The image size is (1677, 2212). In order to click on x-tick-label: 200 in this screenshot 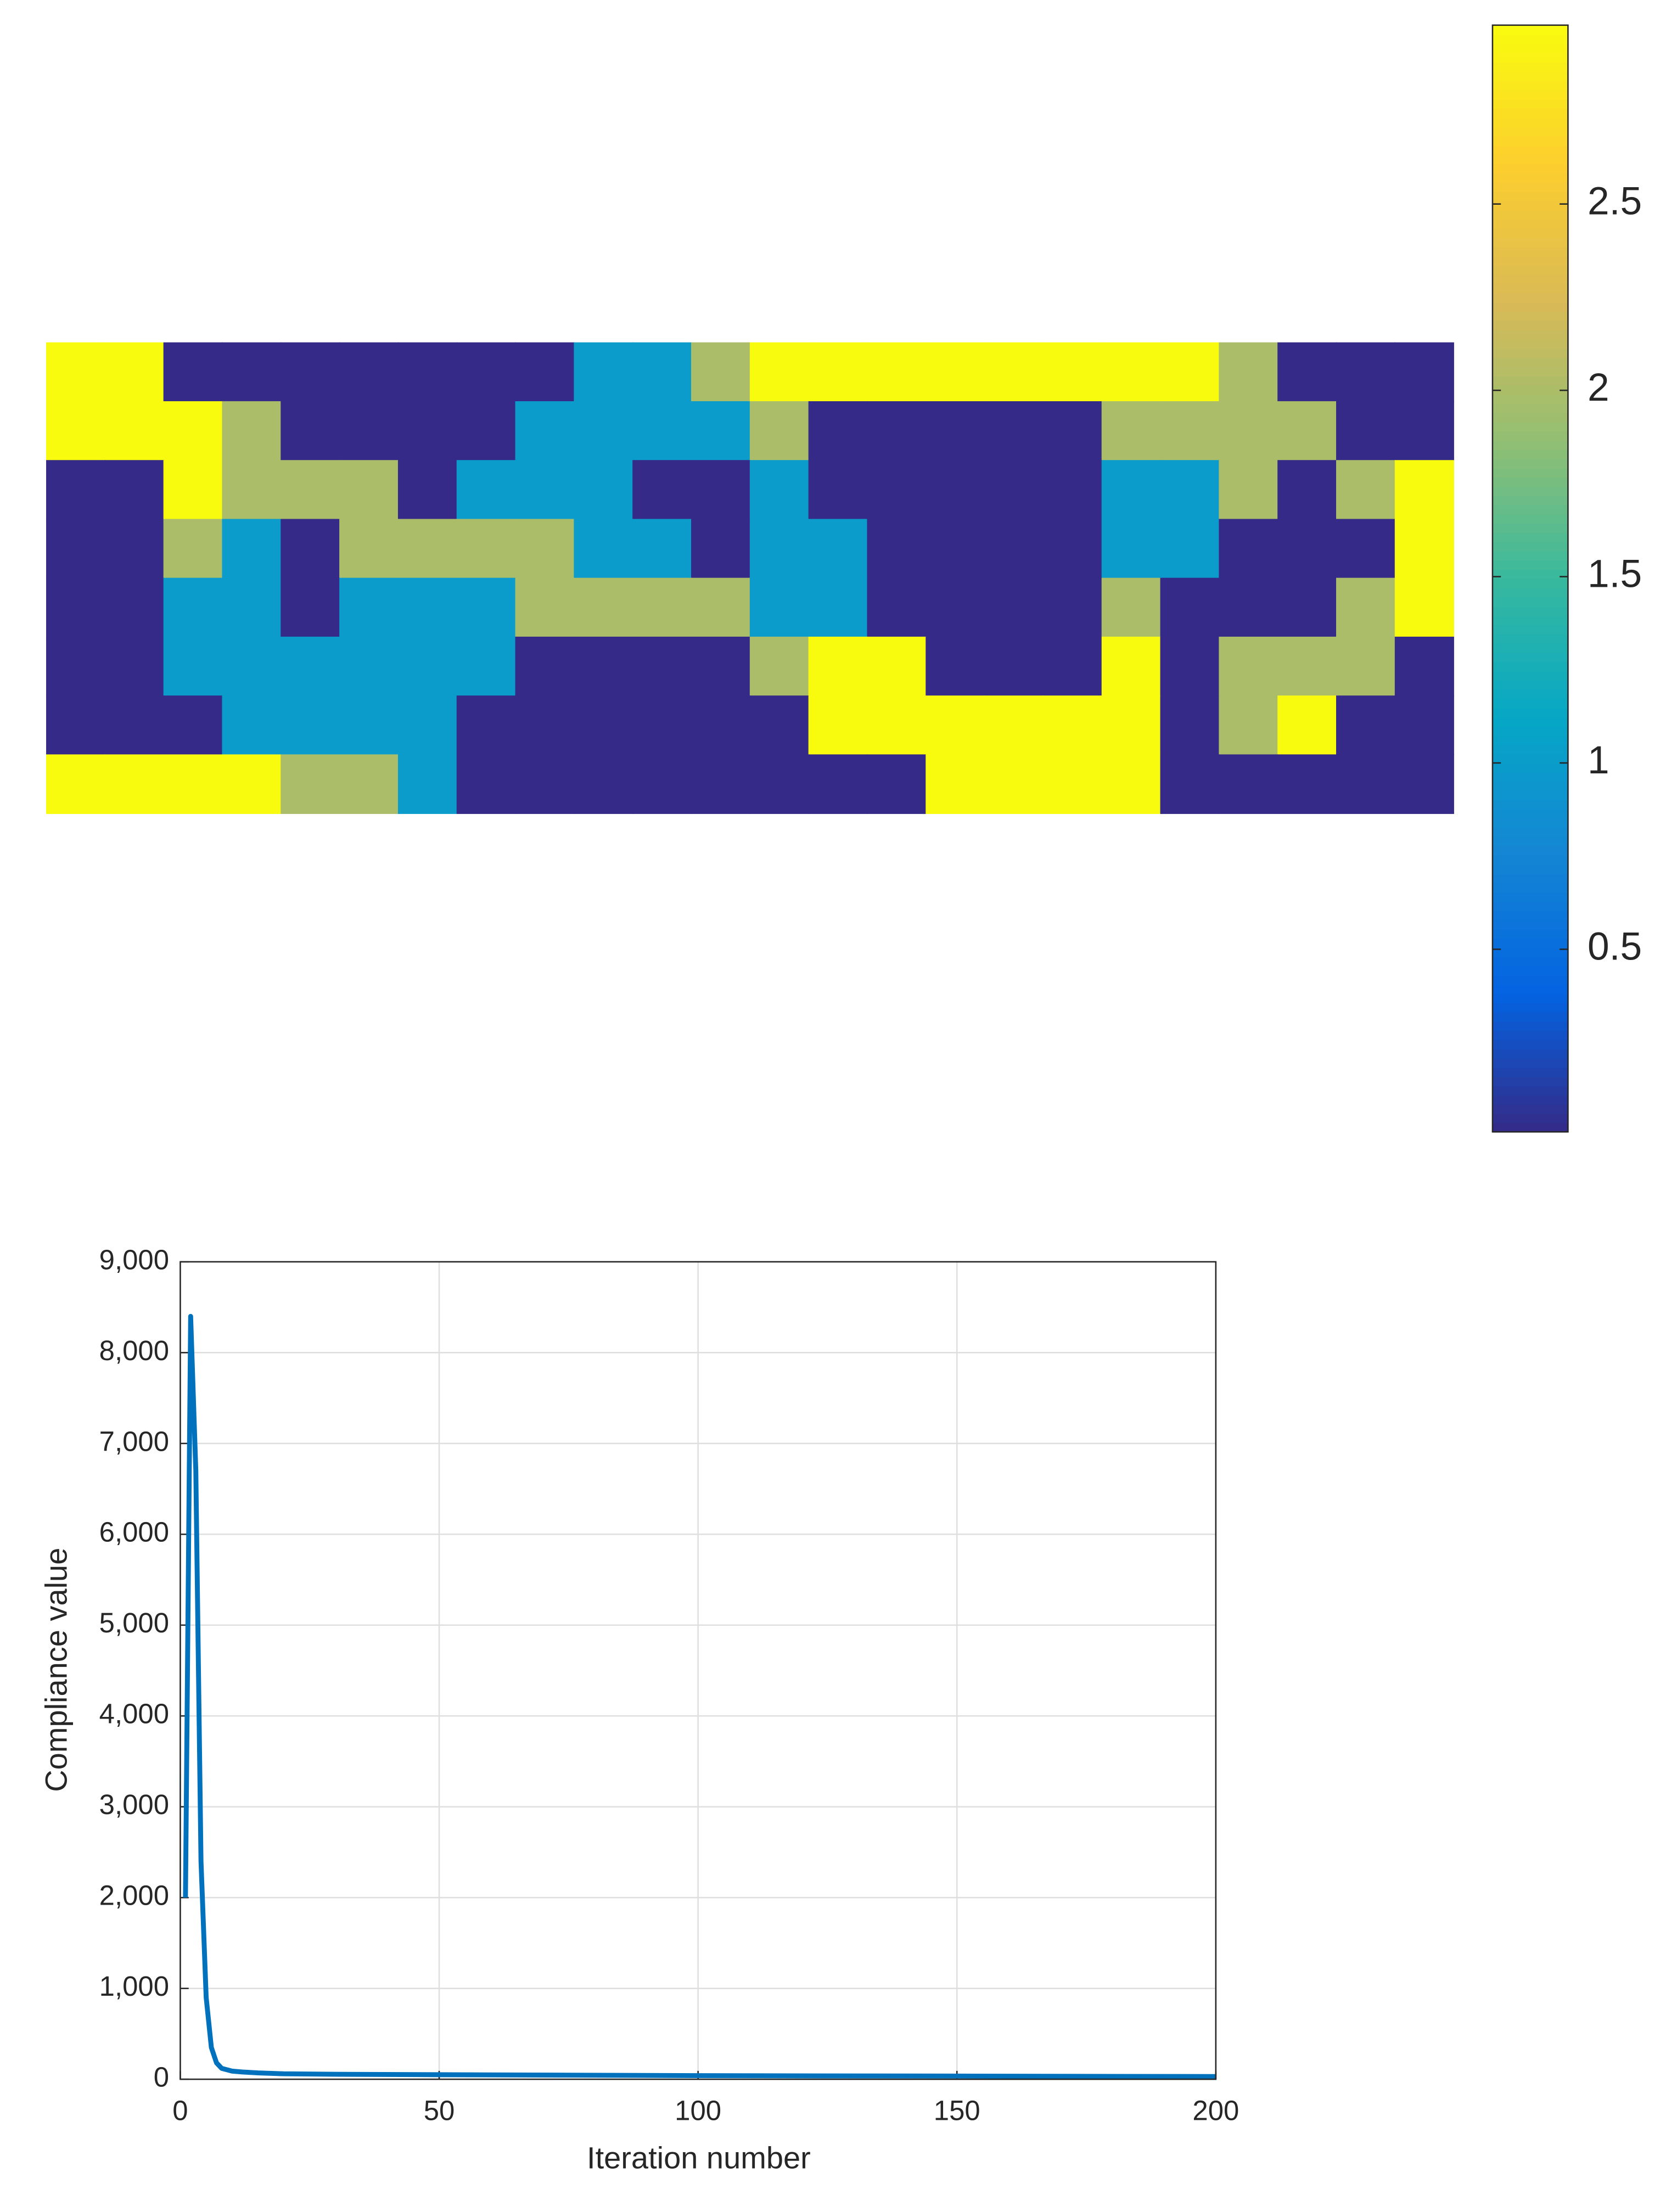, I will do `click(1215, 2110)`.